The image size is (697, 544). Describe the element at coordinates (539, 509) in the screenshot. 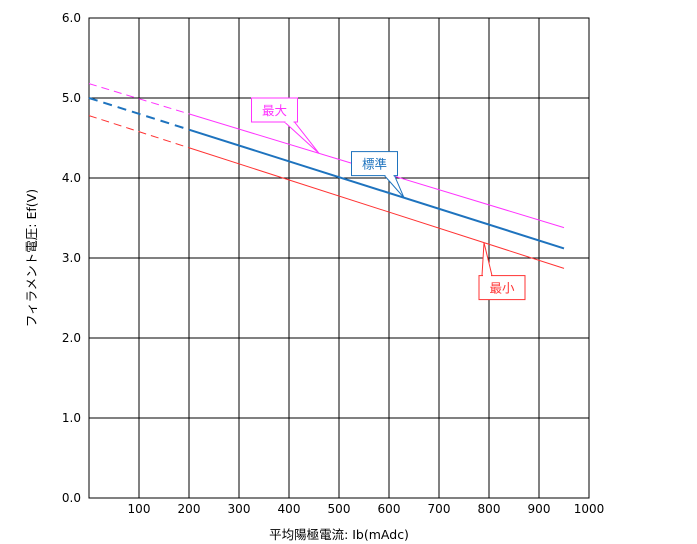

I see `x-tick-label: 900` at that location.